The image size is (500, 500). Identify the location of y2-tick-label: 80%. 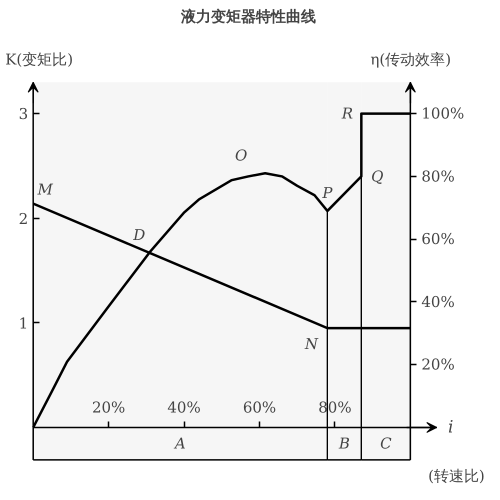
(438, 176).